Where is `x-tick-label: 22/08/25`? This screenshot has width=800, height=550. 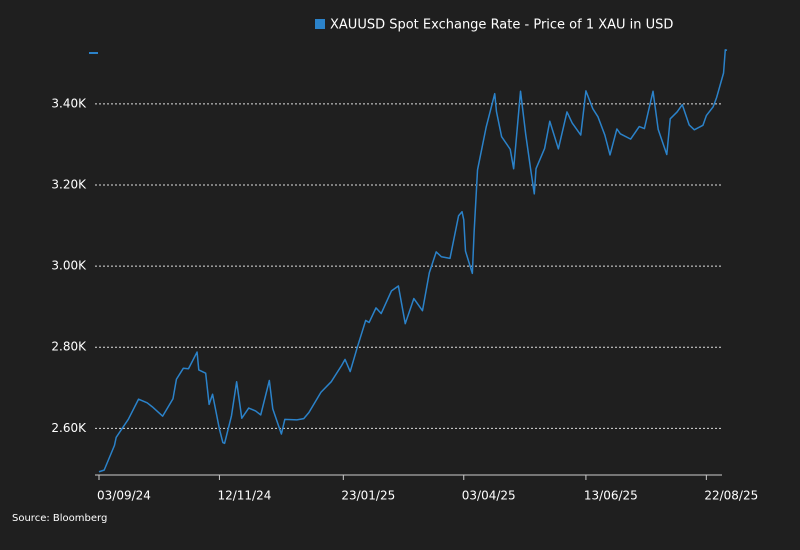 x-tick-label: 22/08/25 is located at coordinates (731, 496).